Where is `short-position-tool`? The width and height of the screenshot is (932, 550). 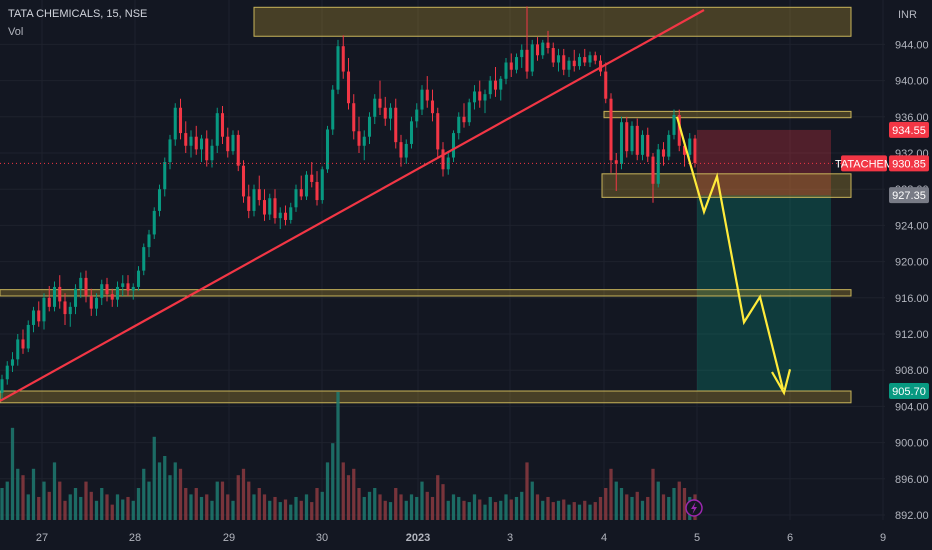 short-position-tool is located at coordinates (764, 260).